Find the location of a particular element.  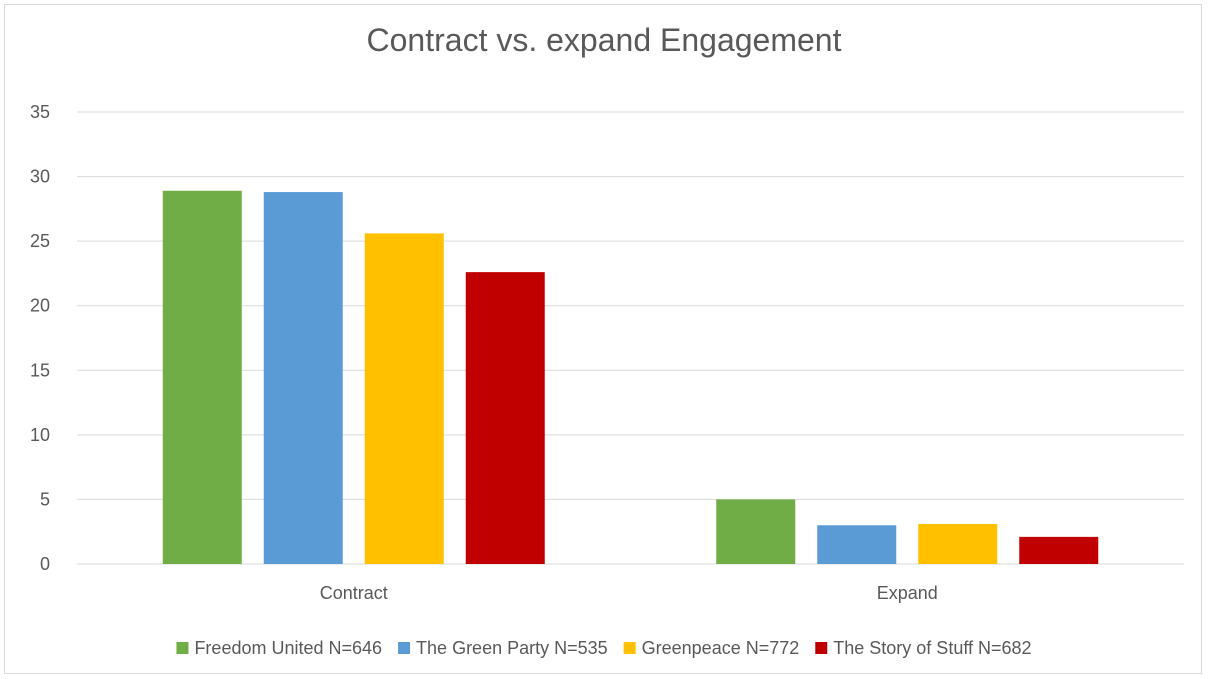

y-tick-label: 15 is located at coordinates (40, 370).